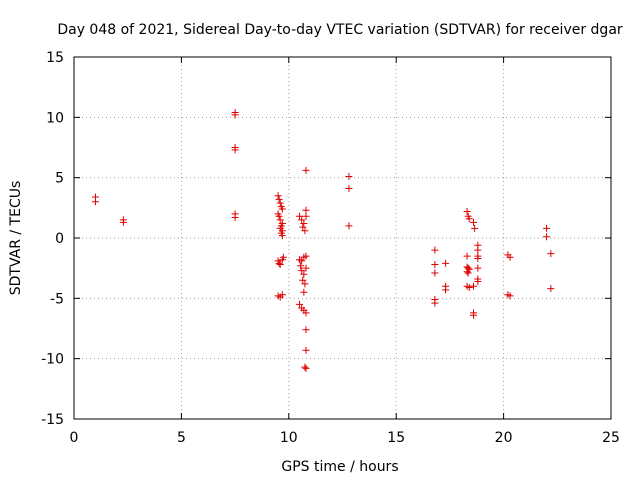  What do you see at coordinates (504, 438) in the screenshot?
I see `x-tick-label: 20` at bounding box center [504, 438].